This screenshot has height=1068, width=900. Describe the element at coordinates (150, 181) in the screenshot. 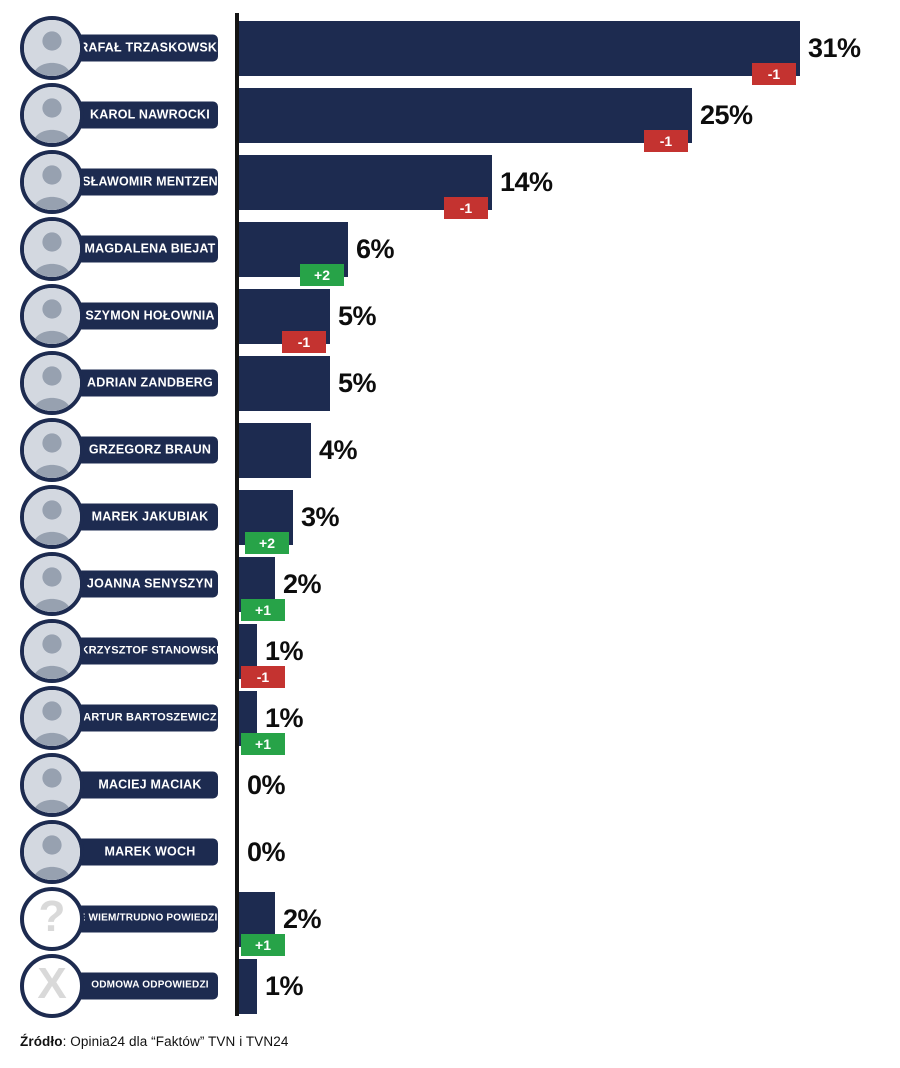

I see `candidate-name: SŁAWOMIR MENTZEN` at that location.